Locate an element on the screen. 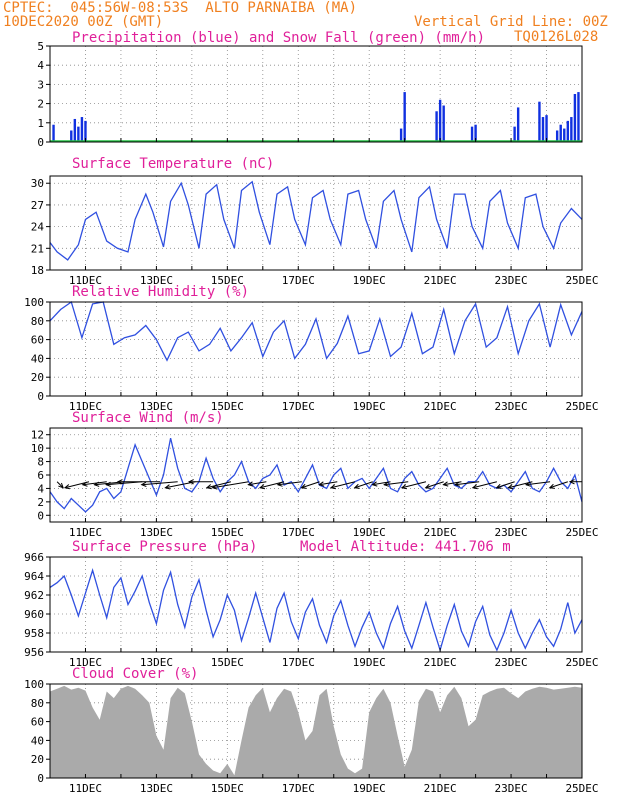  y-tick-label: 80 is located at coordinates (37, 703).